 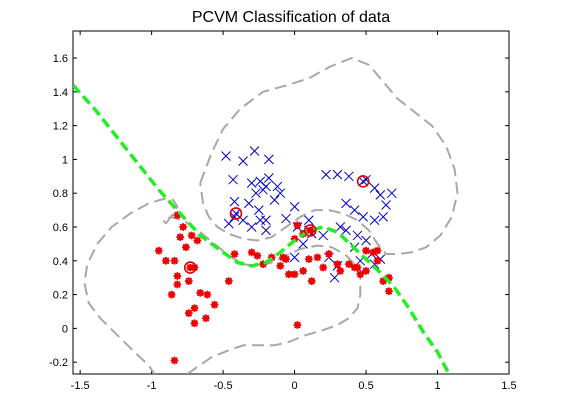 I want to click on y-tick-label: 1, so click(x=65, y=160).